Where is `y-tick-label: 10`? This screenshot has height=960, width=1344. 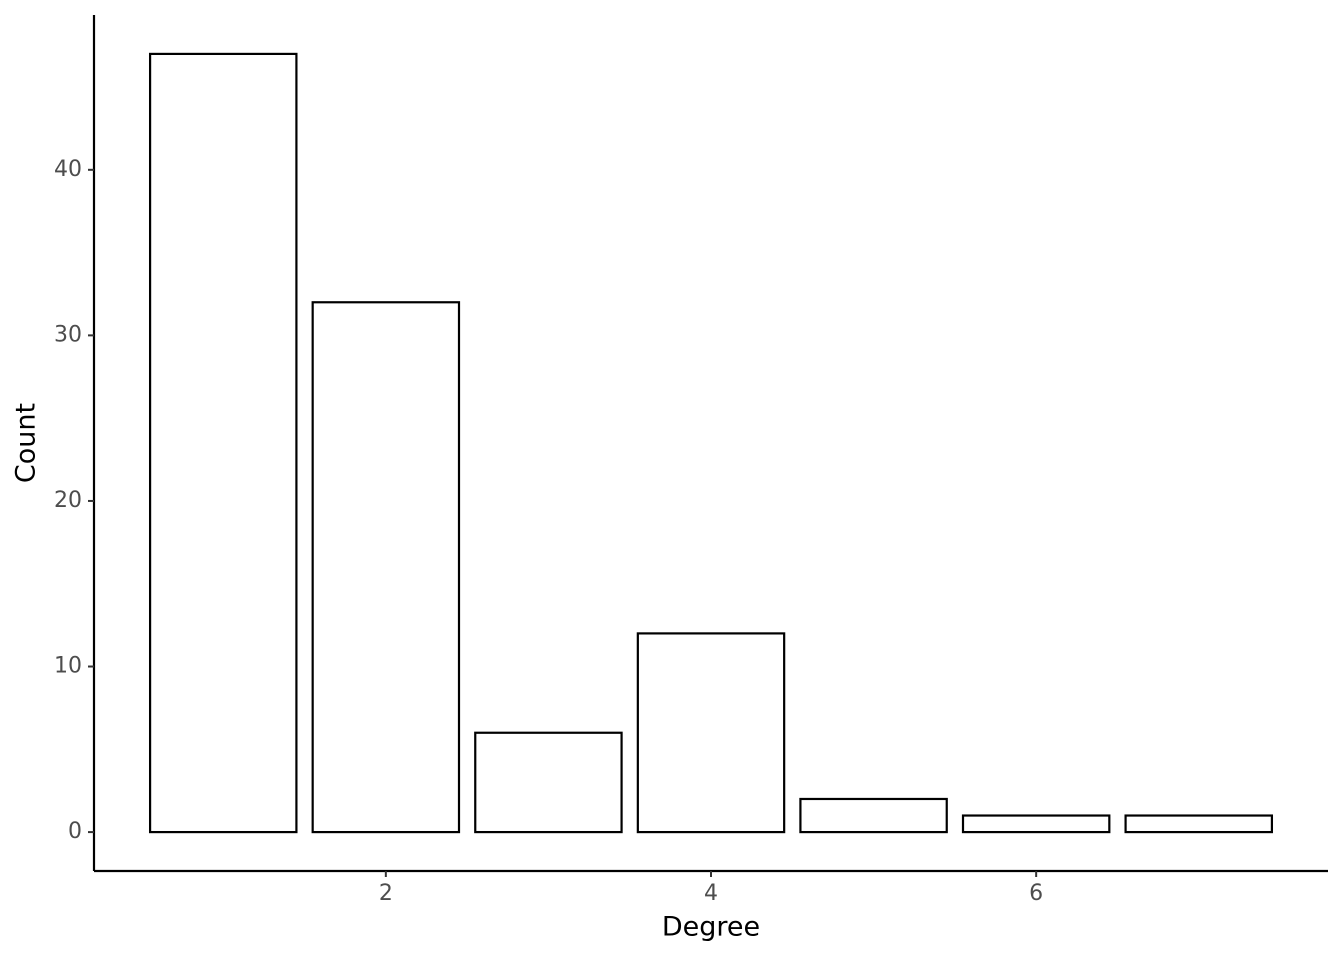
y-tick-label: 10 is located at coordinates (68, 666).